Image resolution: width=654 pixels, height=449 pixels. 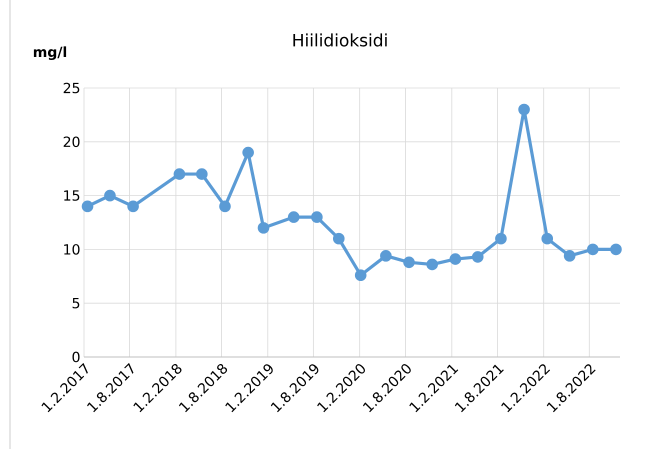 I want to click on y-tick-label: 0, so click(x=76, y=357).